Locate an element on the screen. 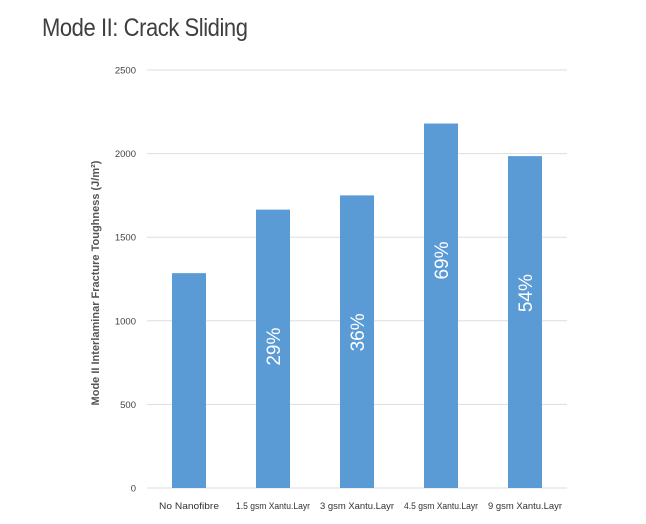 Image resolution: width=646 pixels, height=524 pixels. chart-title: Mode II: Crack Sliding is located at coordinates (145, 28).